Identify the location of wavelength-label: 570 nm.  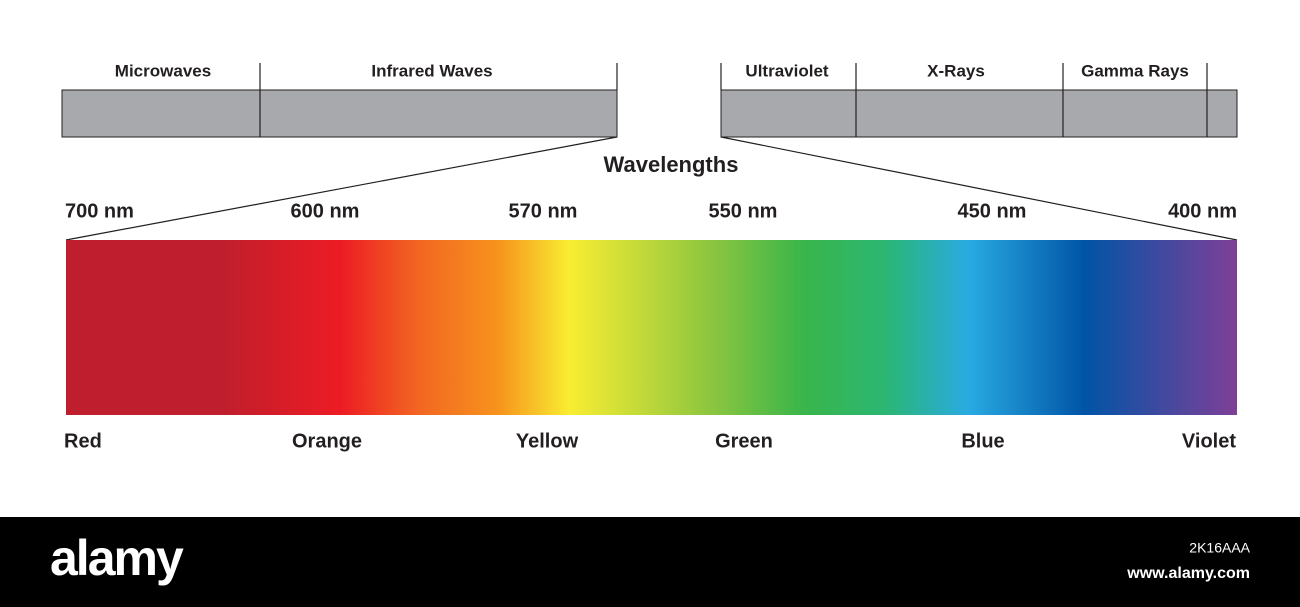
(543, 211).